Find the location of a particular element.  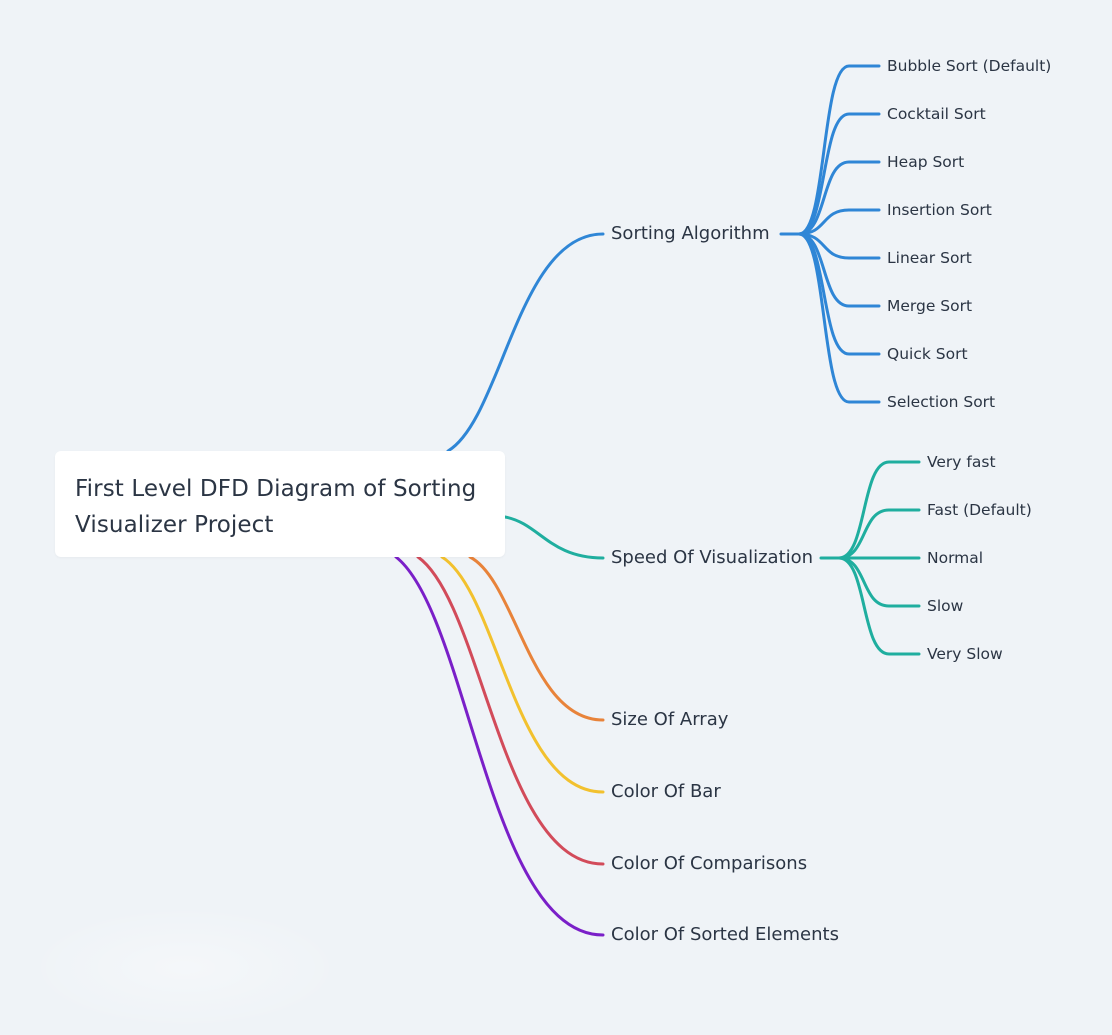

branch-size-of-array: Size Of Array is located at coordinates (670, 719).